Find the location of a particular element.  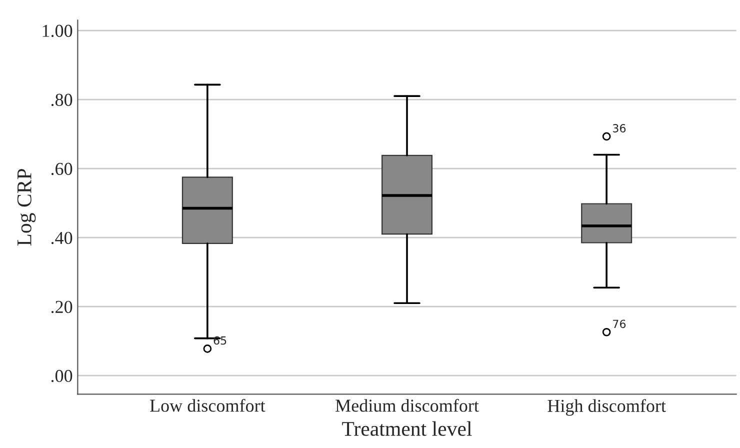

annotation: 76 is located at coordinates (619, 324).